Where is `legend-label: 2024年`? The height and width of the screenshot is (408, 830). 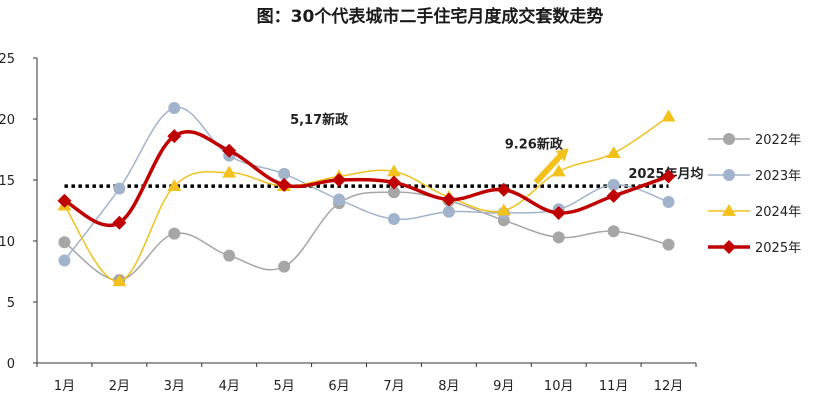 legend-label: 2024年 is located at coordinates (778, 212).